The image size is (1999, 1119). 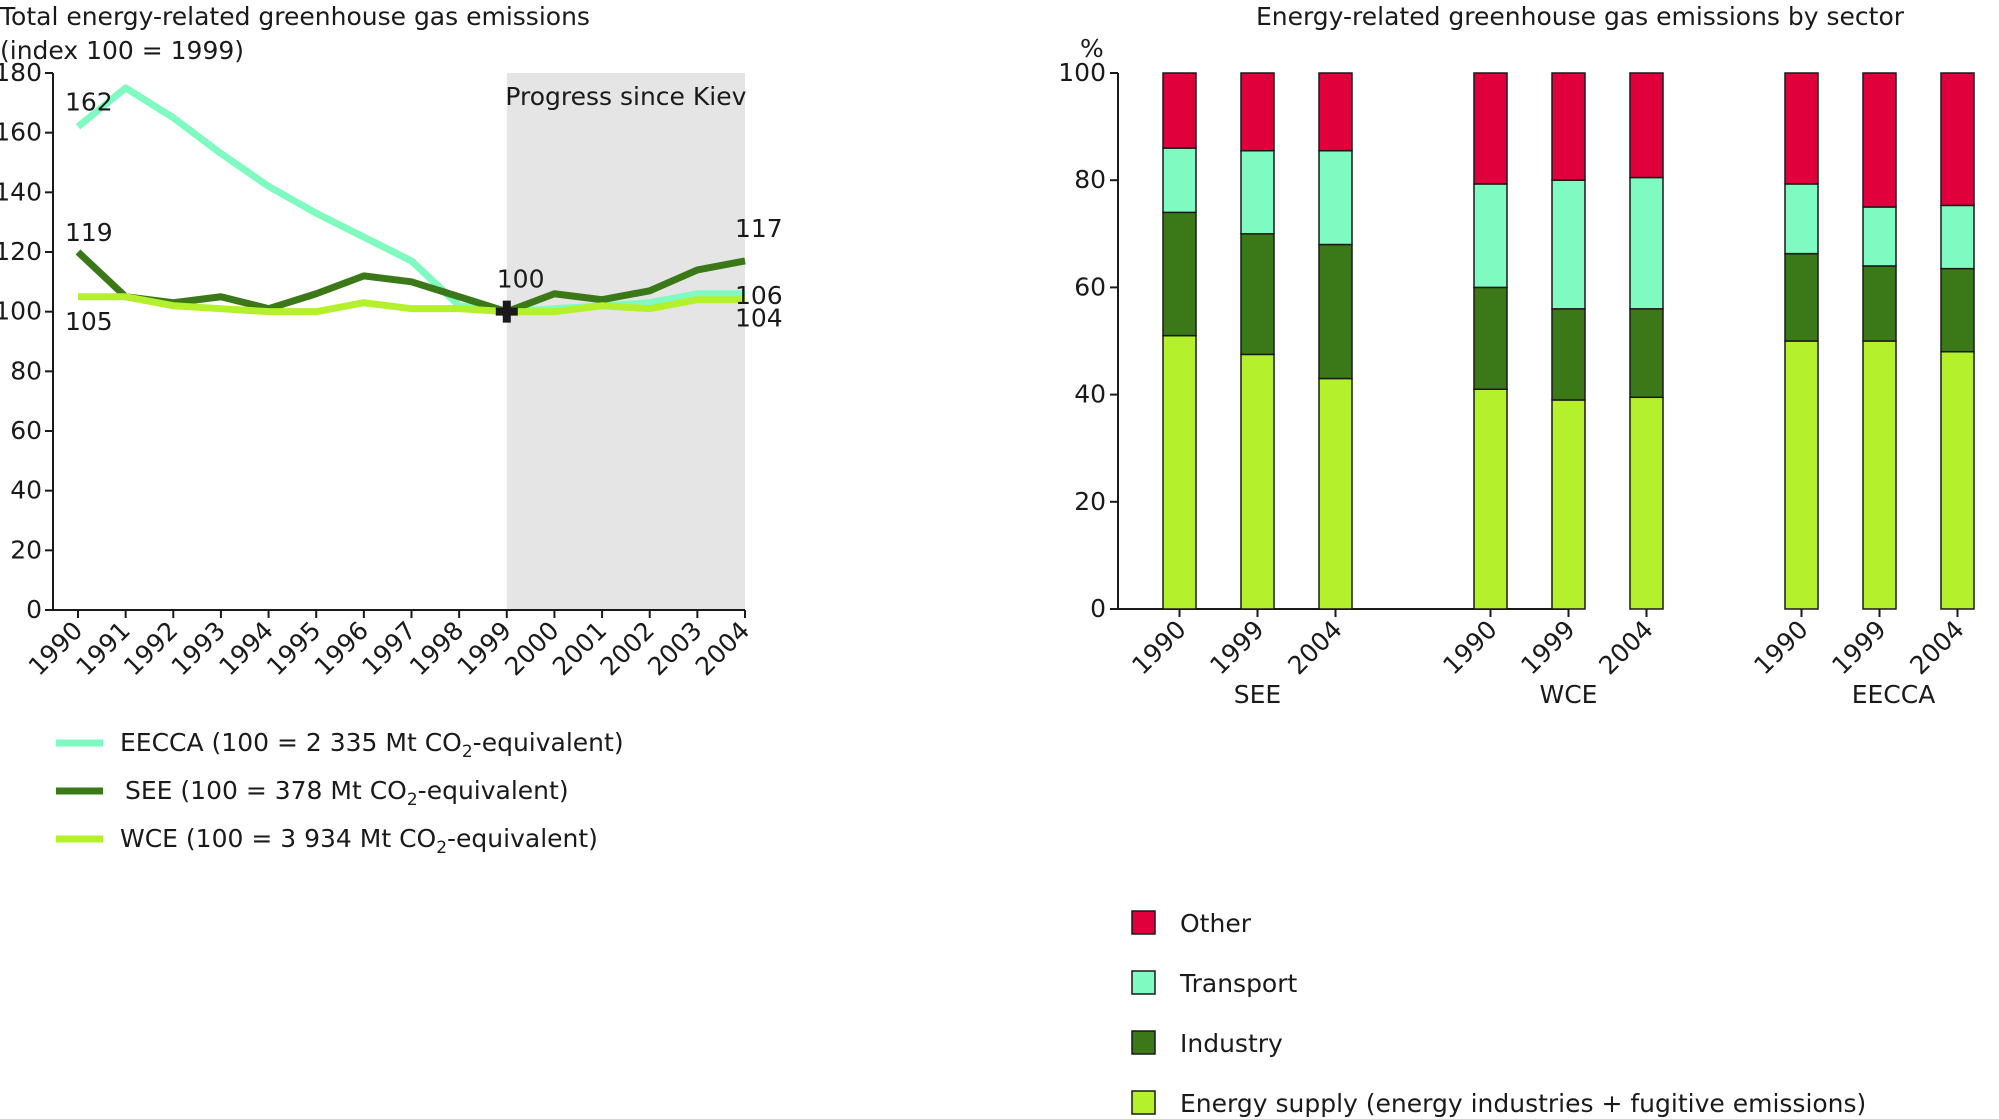 What do you see at coordinates (506, 311) in the screenshot?
I see `plus-marker` at bounding box center [506, 311].